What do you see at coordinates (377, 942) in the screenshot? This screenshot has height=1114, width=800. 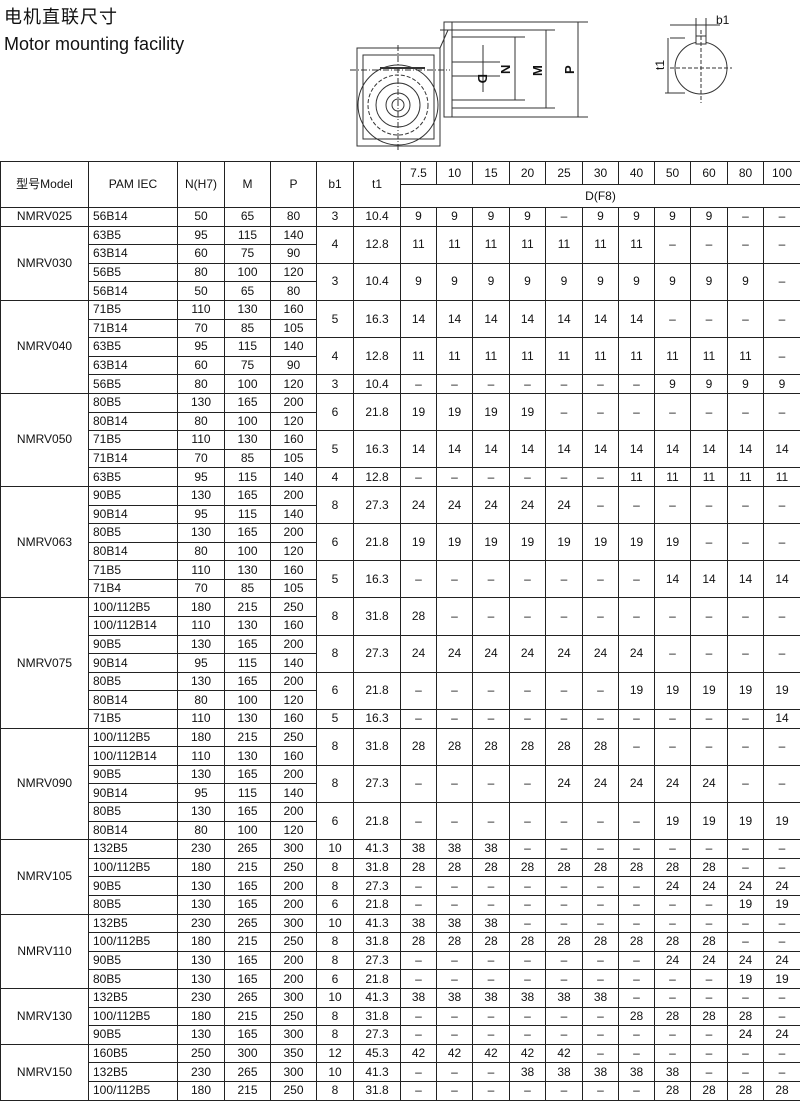 I see `t1-value: 31.8` at bounding box center [377, 942].